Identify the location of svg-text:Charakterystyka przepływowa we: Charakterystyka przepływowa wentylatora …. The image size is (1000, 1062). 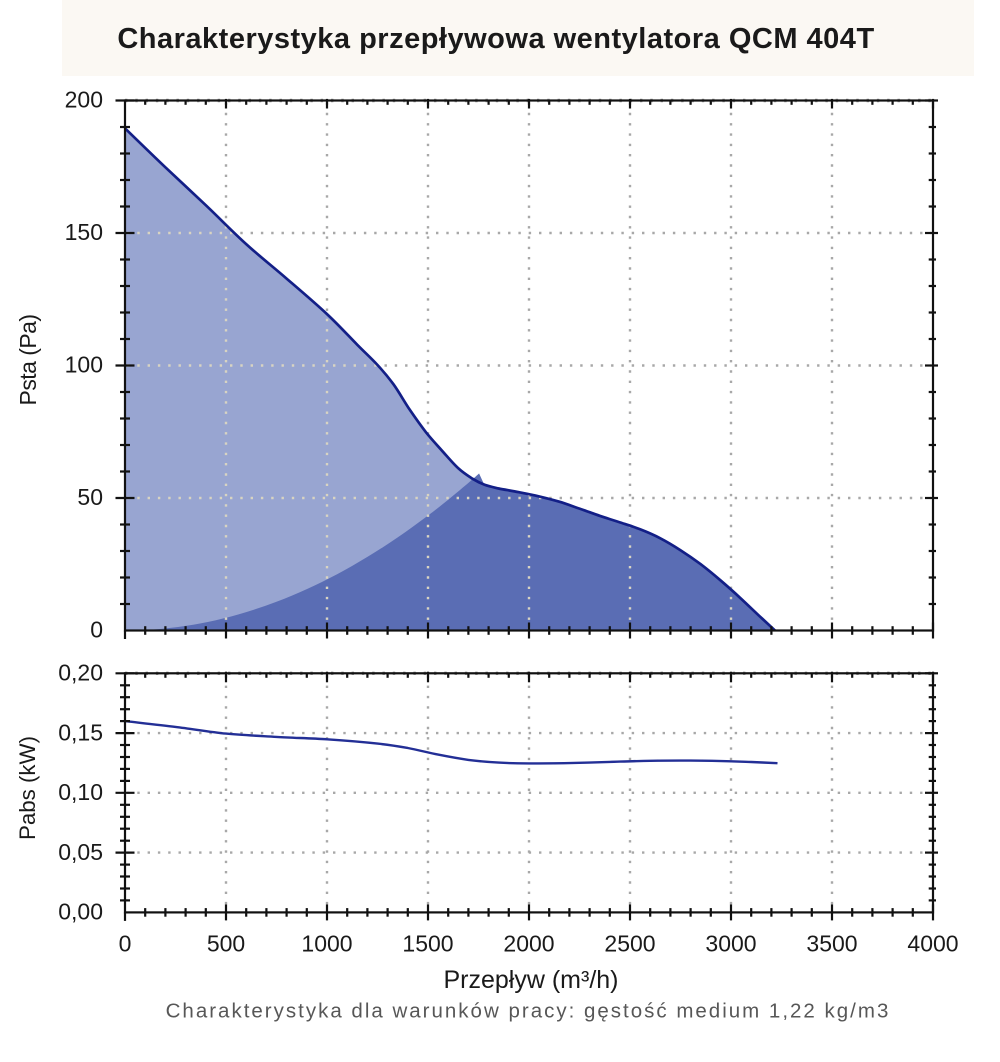
(495, 39).